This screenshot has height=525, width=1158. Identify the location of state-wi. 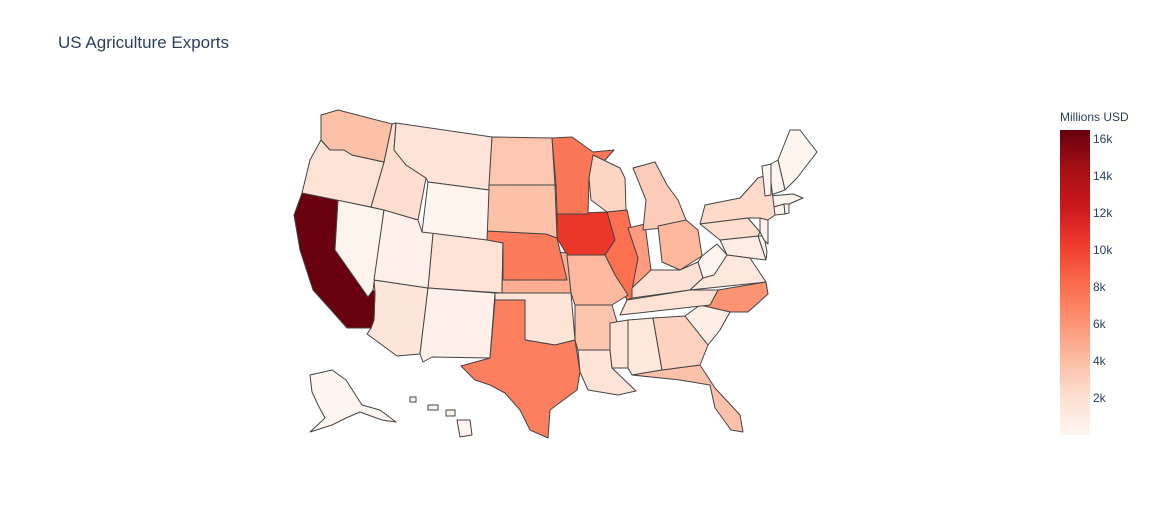
(607, 183).